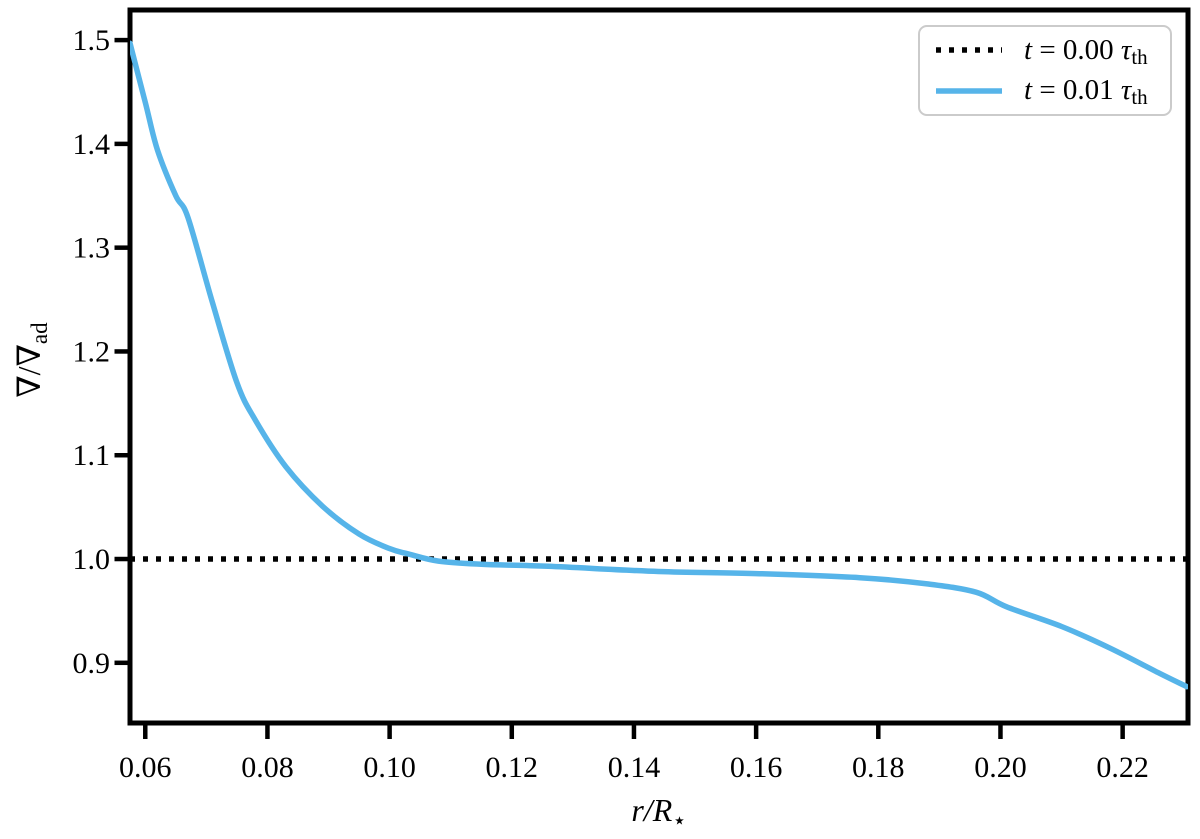 This screenshot has width=1200, height=839. I want to click on legend-entry-label: t = 0.00 τth, so click(1086, 50).